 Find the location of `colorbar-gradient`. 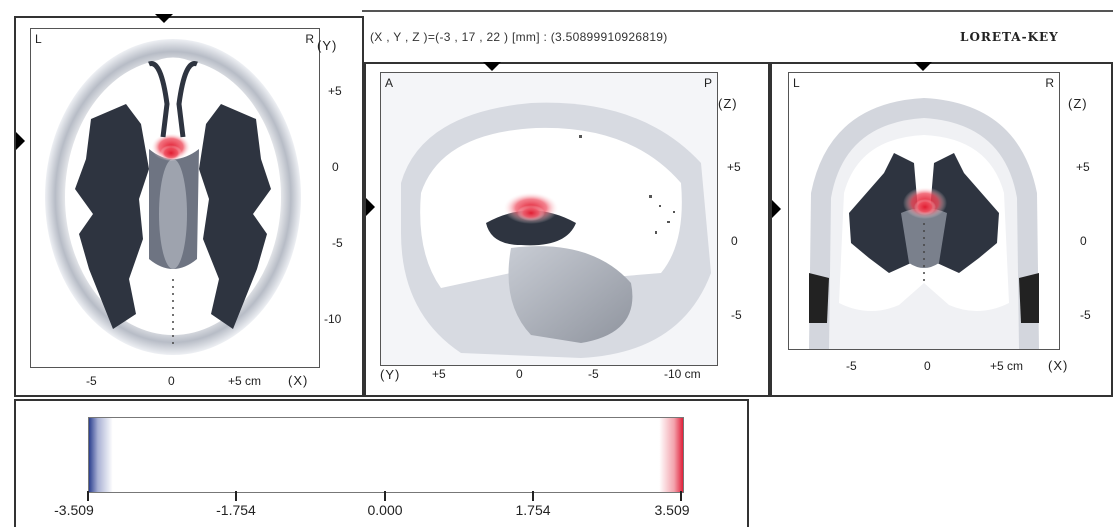

colorbar-gradient is located at coordinates (386, 455).